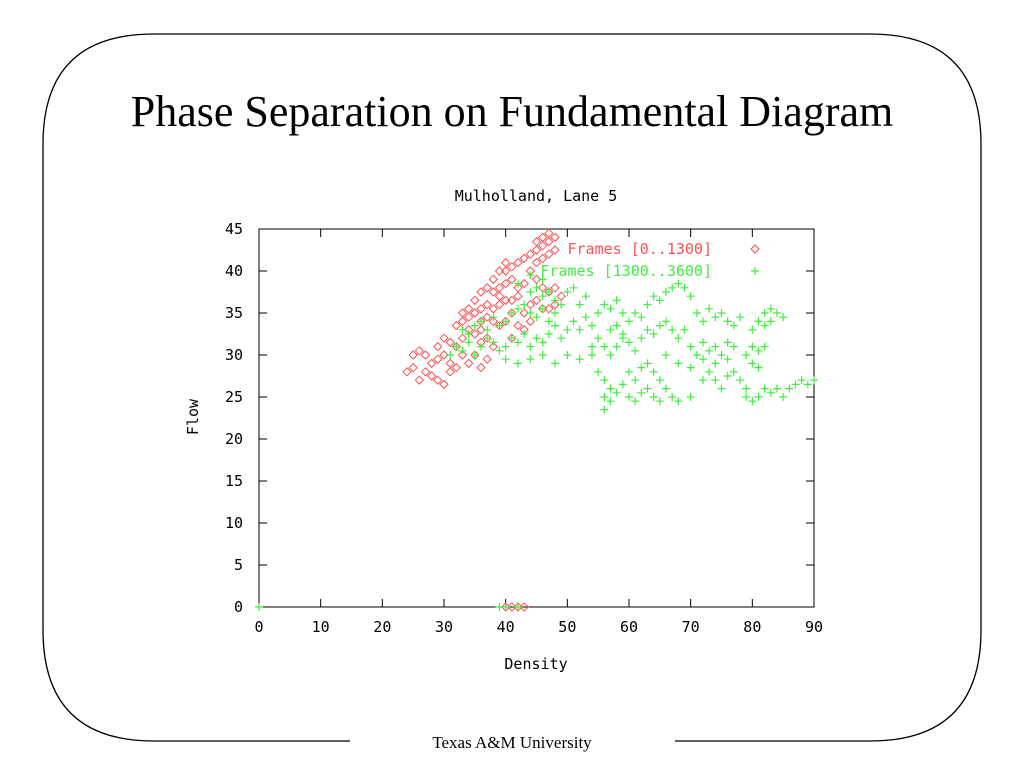 This screenshot has width=1024, height=768. Describe the element at coordinates (258, 627) in the screenshot. I see `x-tick-label: 0` at that location.